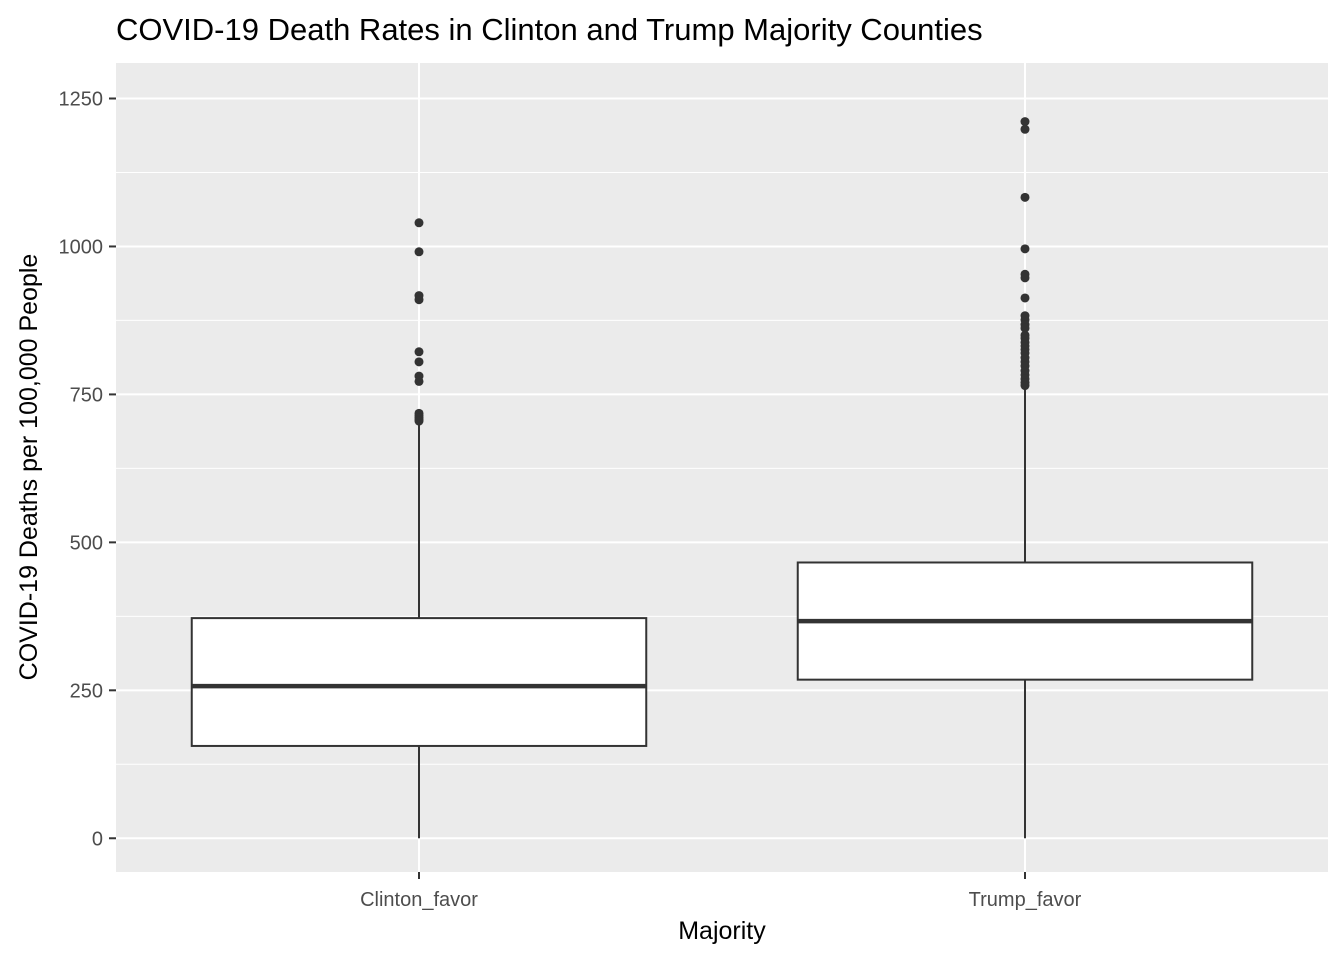 The height and width of the screenshot is (960, 1344). What do you see at coordinates (86, 543) in the screenshot?
I see `y-tick-label: 500` at bounding box center [86, 543].